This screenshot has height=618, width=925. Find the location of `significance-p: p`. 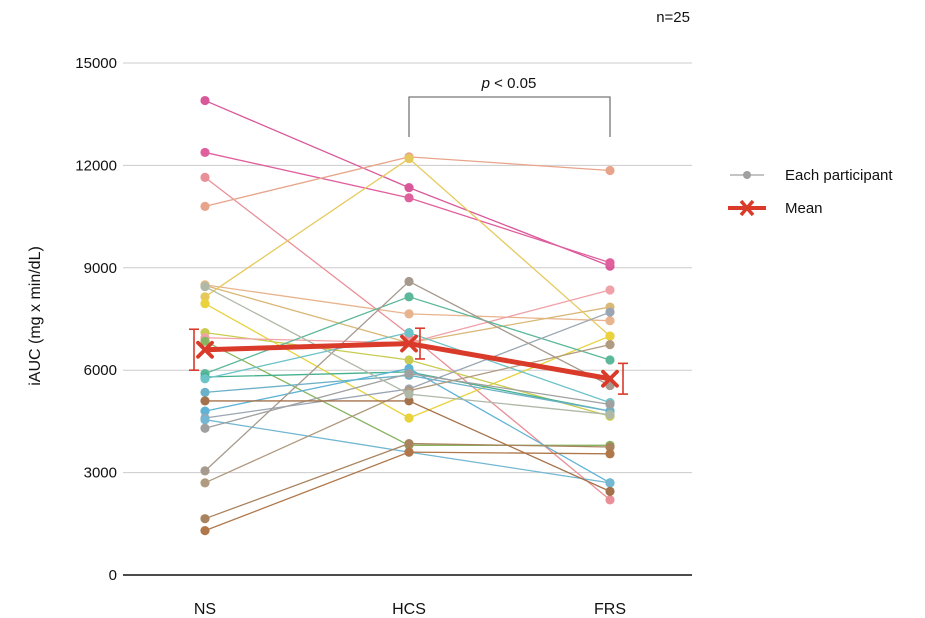

significance-p: p is located at coordinates (485, 83).